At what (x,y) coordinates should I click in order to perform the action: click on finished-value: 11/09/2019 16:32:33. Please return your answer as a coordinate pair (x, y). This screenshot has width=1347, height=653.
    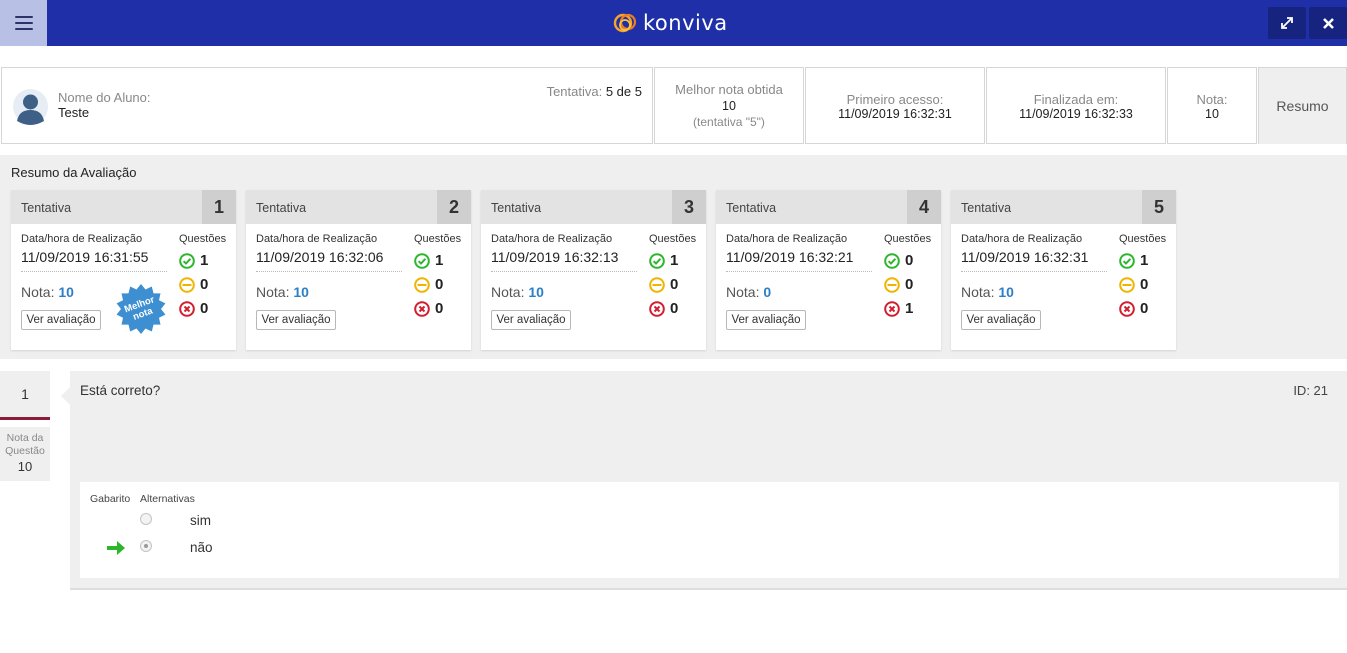
    Looking at the image, I should click on (1076, 114).